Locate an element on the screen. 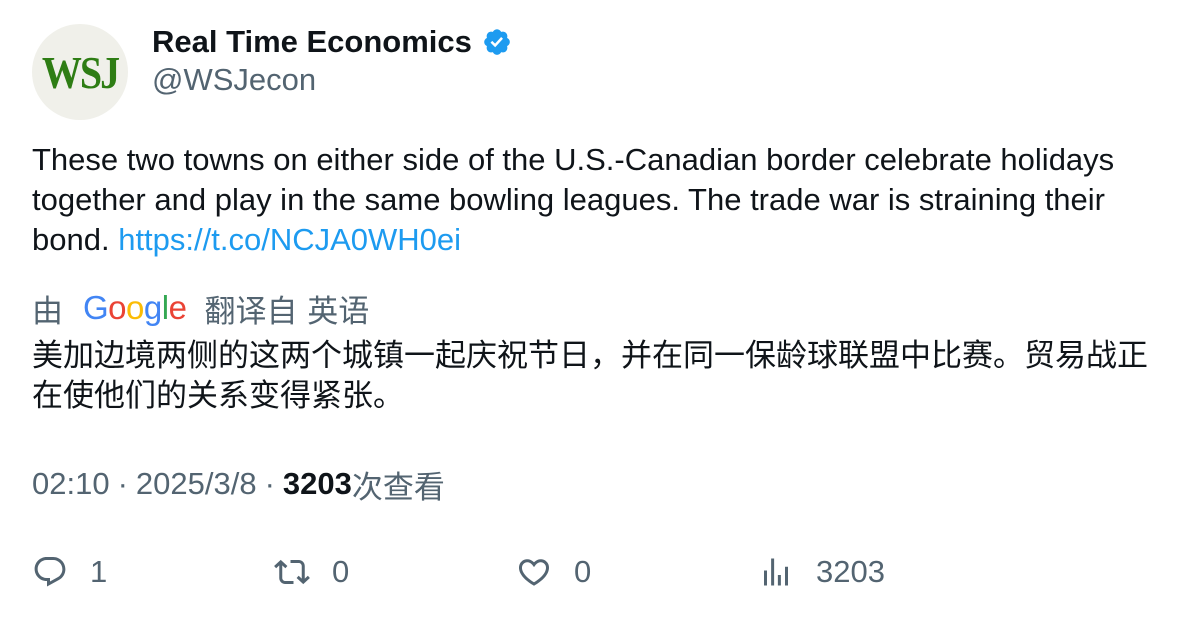  wsj-logo: WSJ is located at coordinates (80, 72).